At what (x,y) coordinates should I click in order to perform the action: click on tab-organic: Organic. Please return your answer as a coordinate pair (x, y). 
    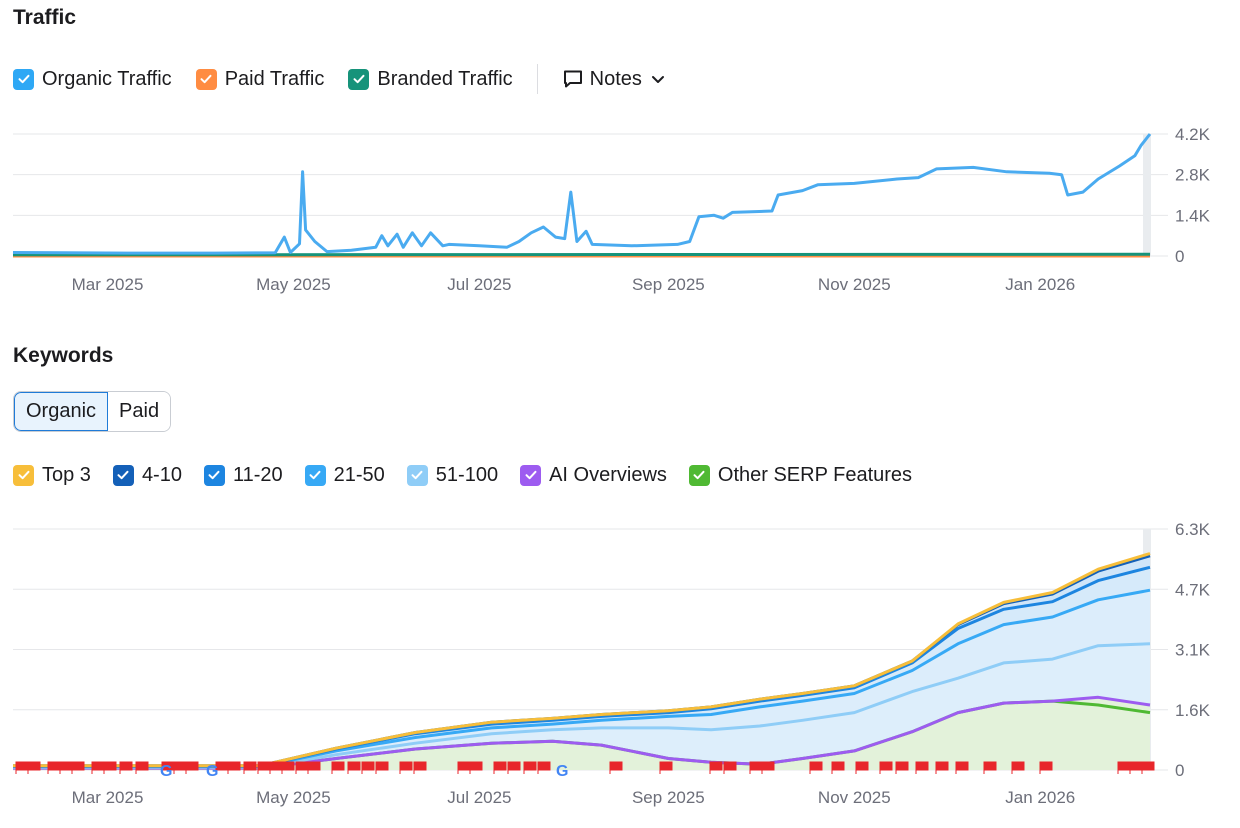
    Looking at the image, I should click on (61, 411).